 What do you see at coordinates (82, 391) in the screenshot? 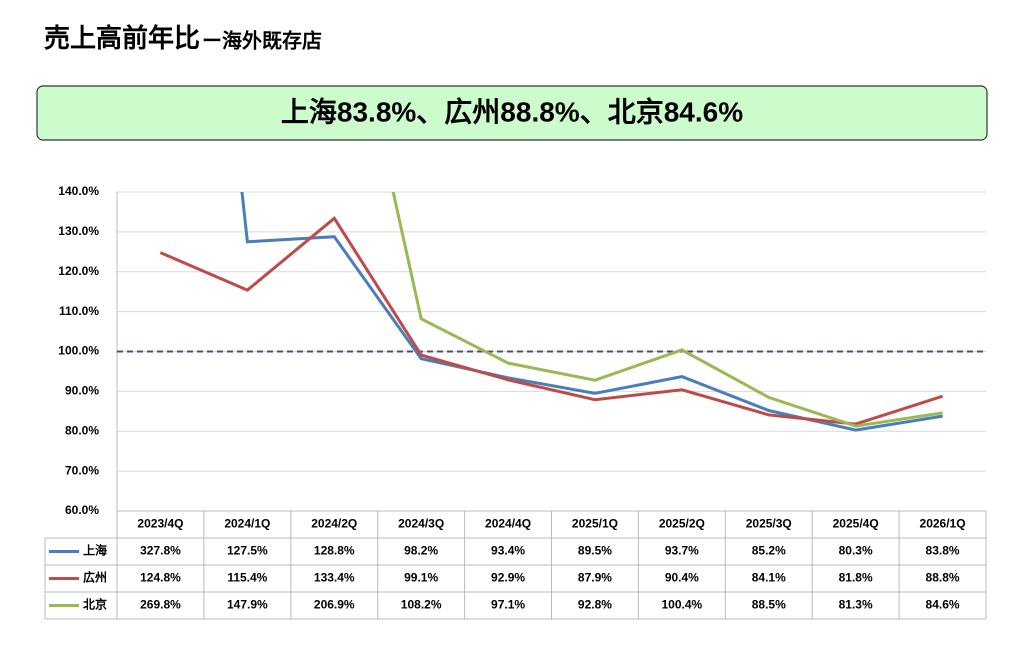
I see `y-tick-label: 90.0%` at bounding box center [82, 391].